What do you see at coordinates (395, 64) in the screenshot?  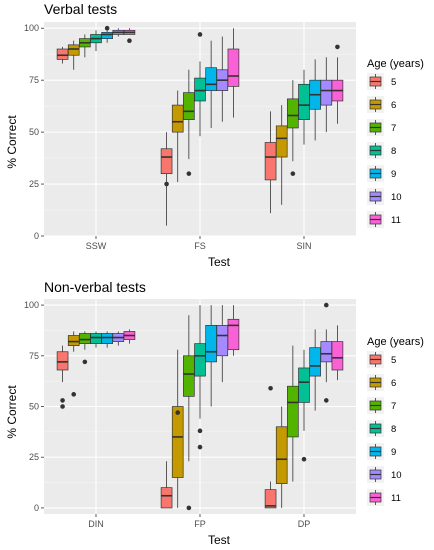 I see `legend-title-verbal: Age (years)` at bounding box center [395, 64].